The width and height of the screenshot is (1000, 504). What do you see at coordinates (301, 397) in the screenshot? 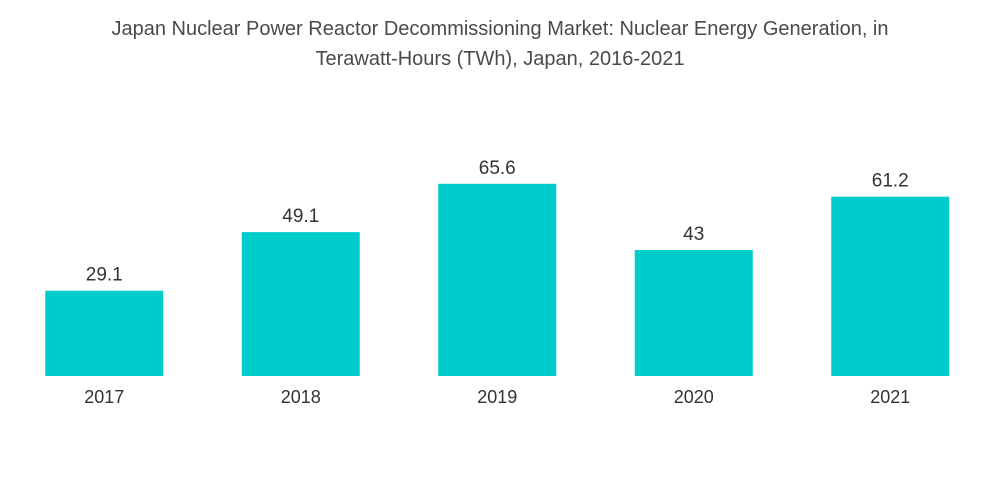
I see `x-tick-label-2018: 2018` at bounding box center [301, 397].